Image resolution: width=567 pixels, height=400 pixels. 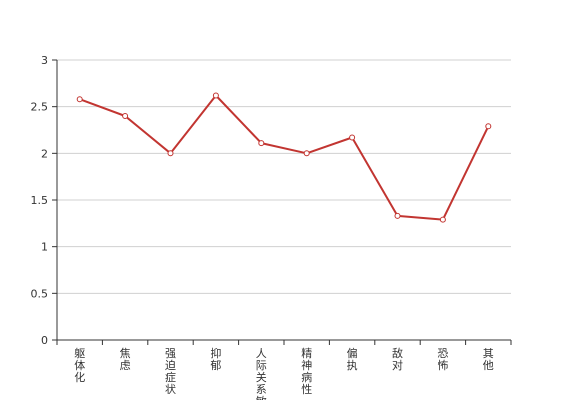 What do you see at coordinates (306, 371) in the screenshot?
I see `x-tick-label-5: 精神病性` at bounding box center [306, 371].